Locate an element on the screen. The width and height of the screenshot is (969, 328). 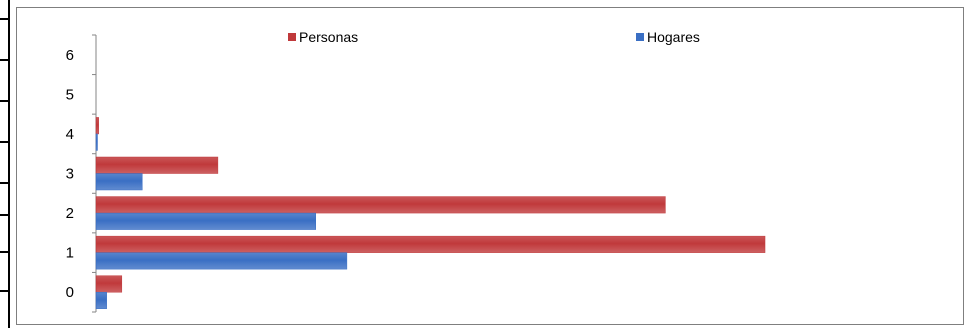
y-tick-label: 4 is located at coordinates (70, 134).